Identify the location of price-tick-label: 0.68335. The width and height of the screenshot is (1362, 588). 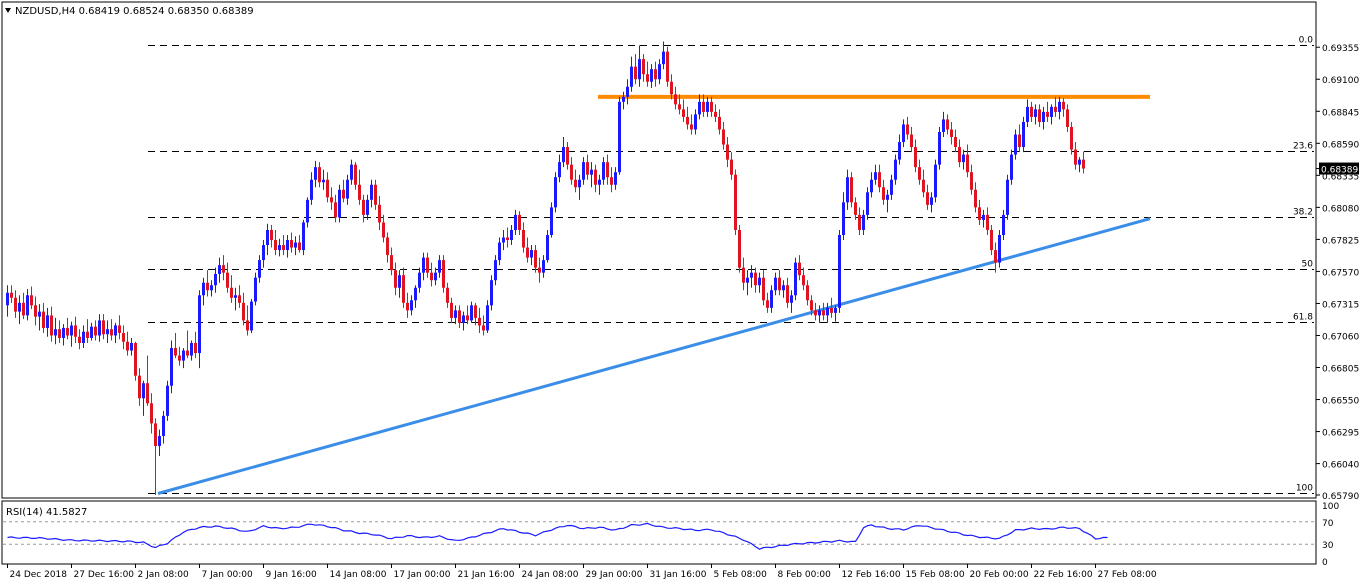
(1340, 177).